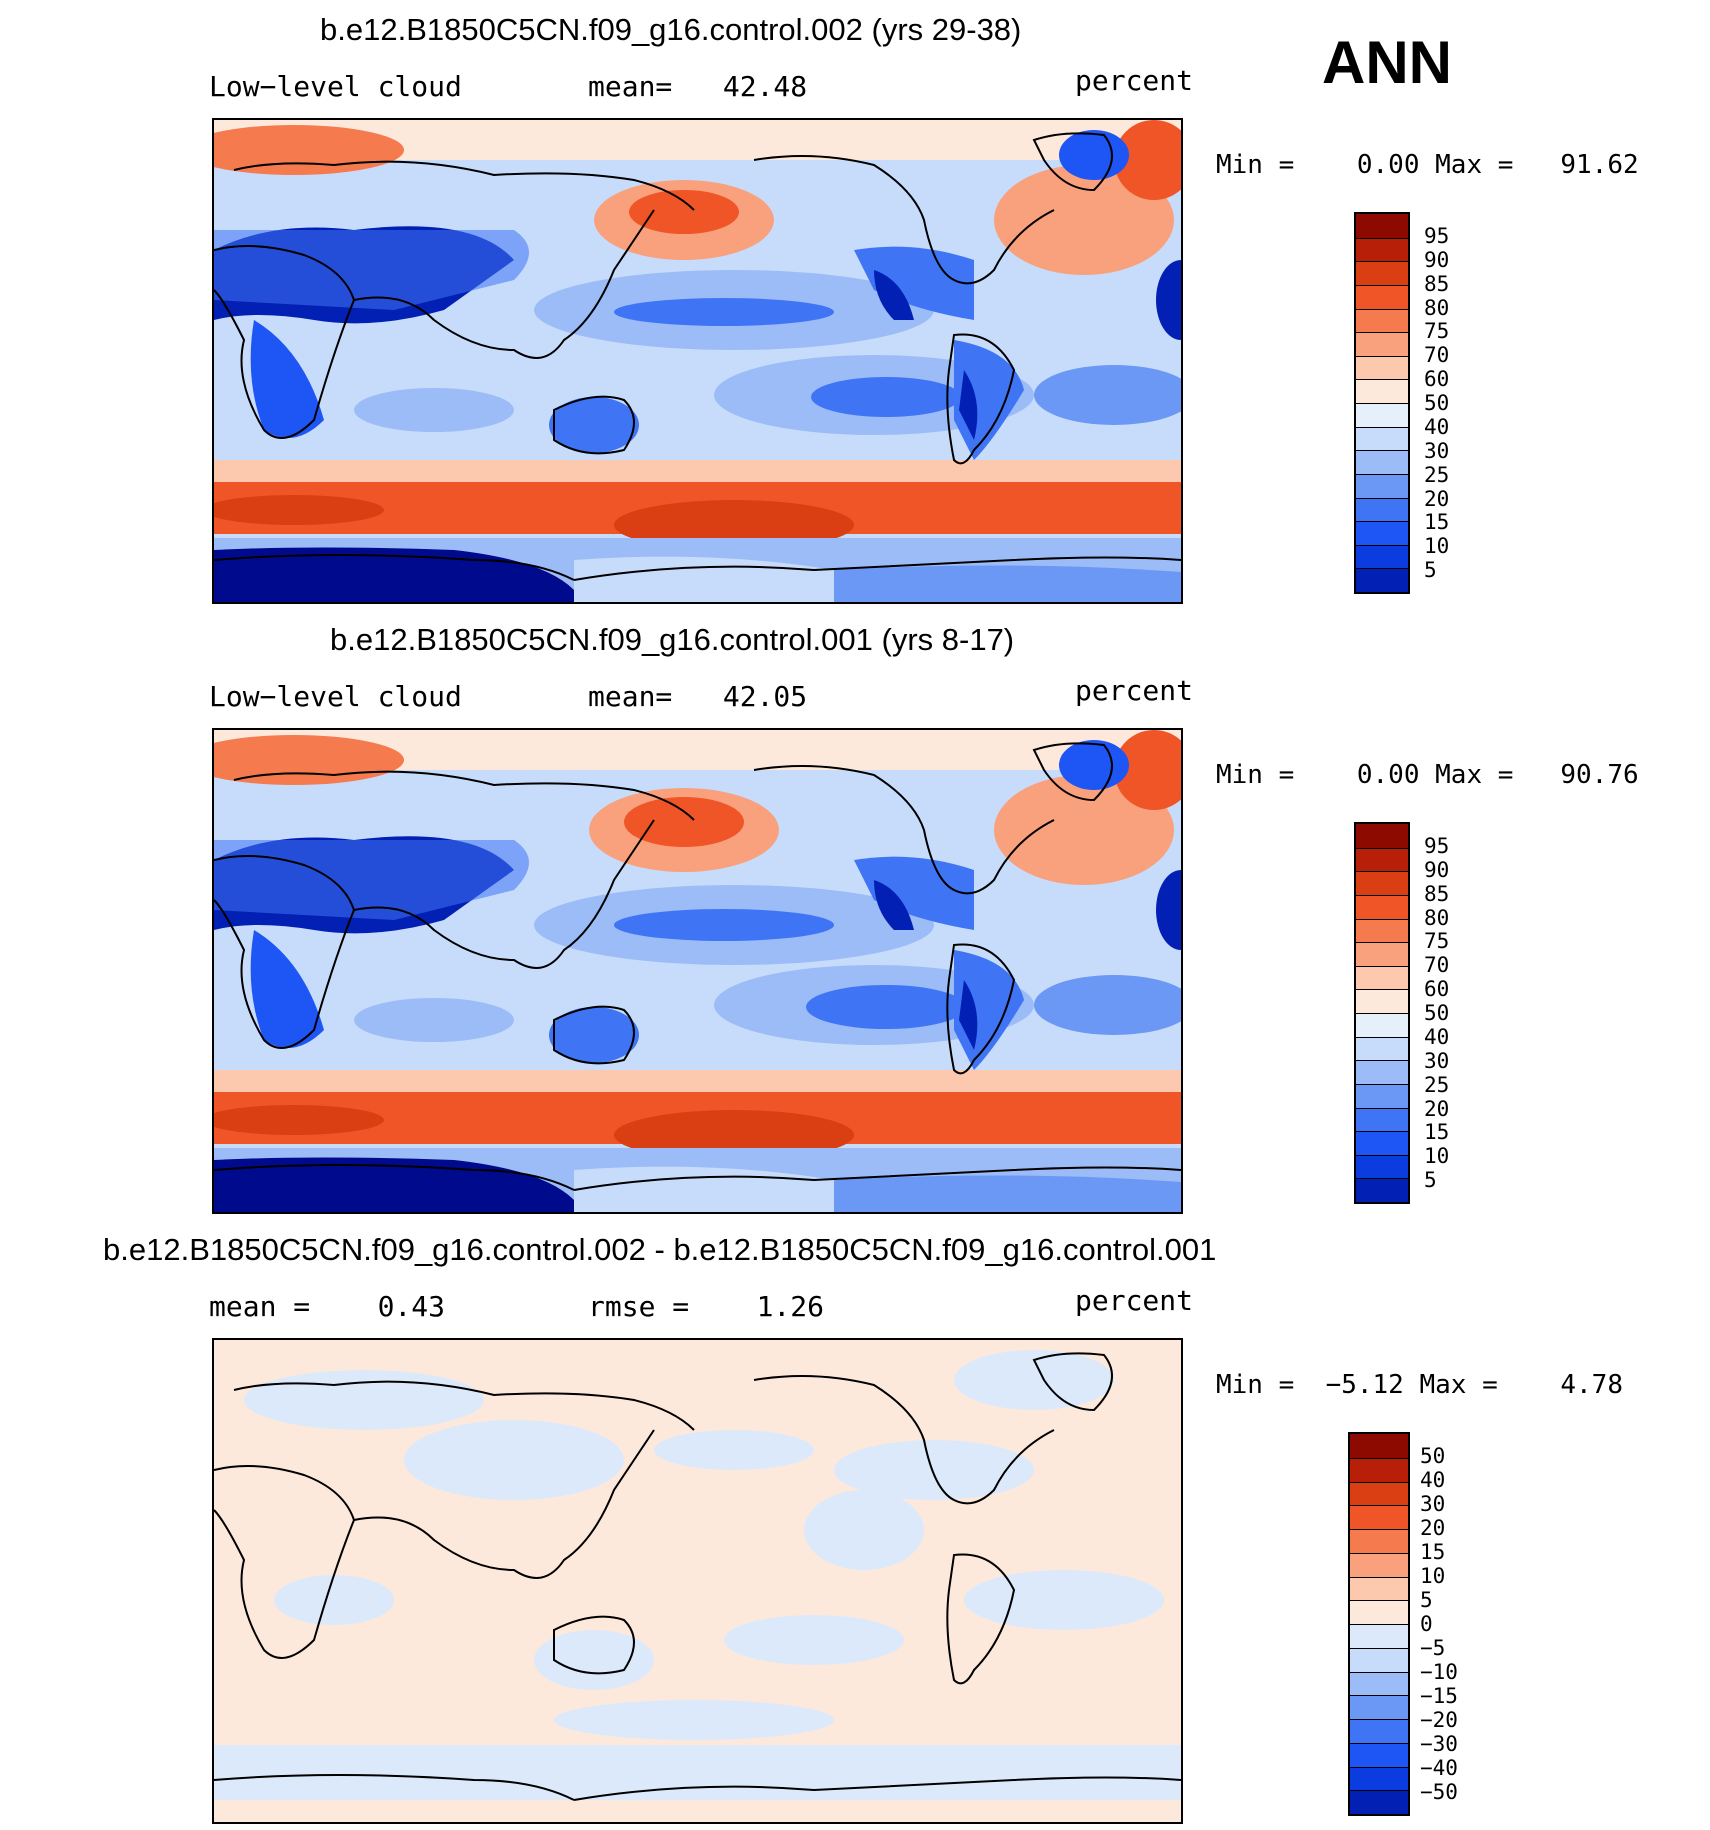  What do you see at coordinates (1439, 1720) in the screenshot?
I see `colorbar-tick-label: −20` at bounding box center [1439, 1720].